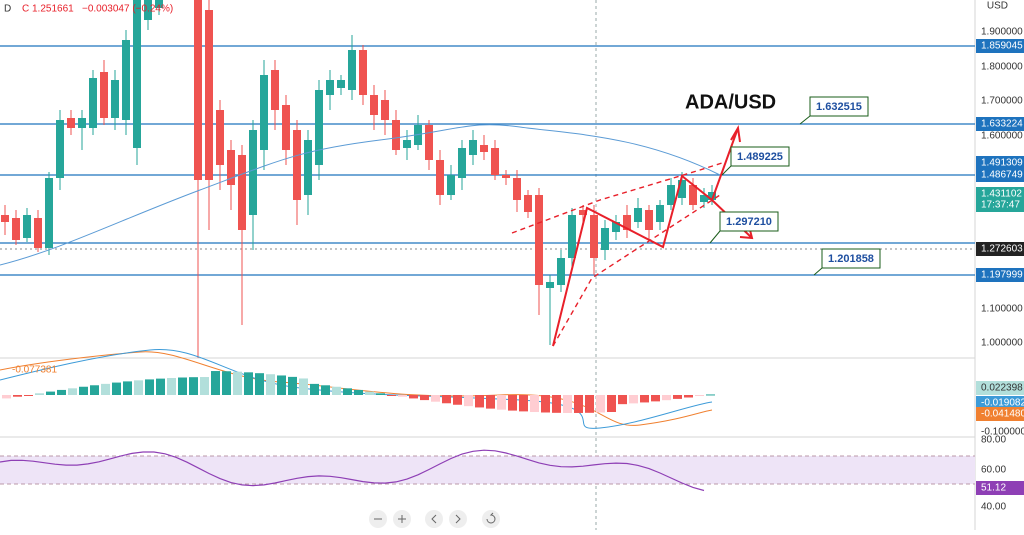 The height and width of the screenshot is (535, 1024). What do you see at coordinates (434, 519) in the screenshot?
I see `scroll-left` at bounding box center [434, 519].